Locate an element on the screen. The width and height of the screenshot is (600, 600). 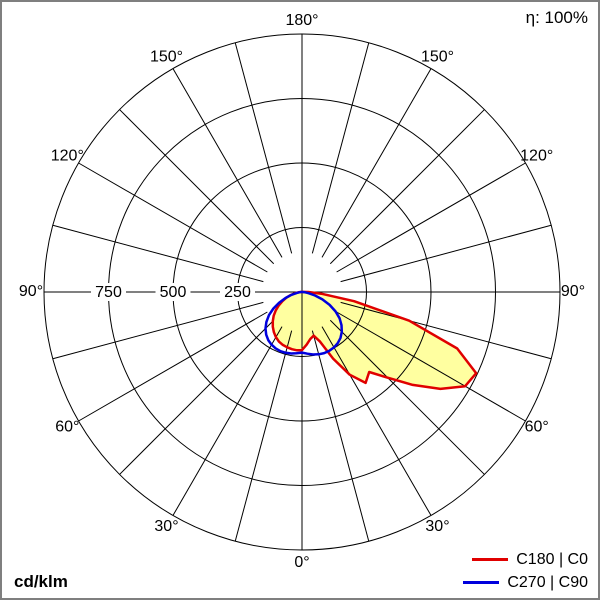
series-curves is located at coordinates (371, 340).